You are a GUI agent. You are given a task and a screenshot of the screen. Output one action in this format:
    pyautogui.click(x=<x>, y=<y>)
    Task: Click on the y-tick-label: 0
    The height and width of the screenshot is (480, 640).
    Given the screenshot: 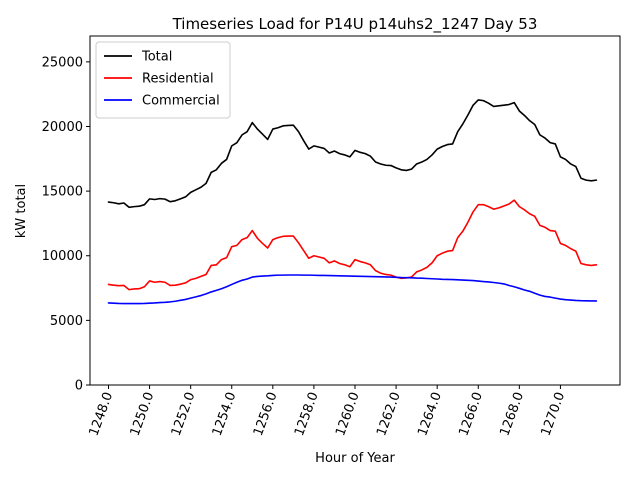 What is the action you would take?
    pyautogui.click(x=79, y=386)
    